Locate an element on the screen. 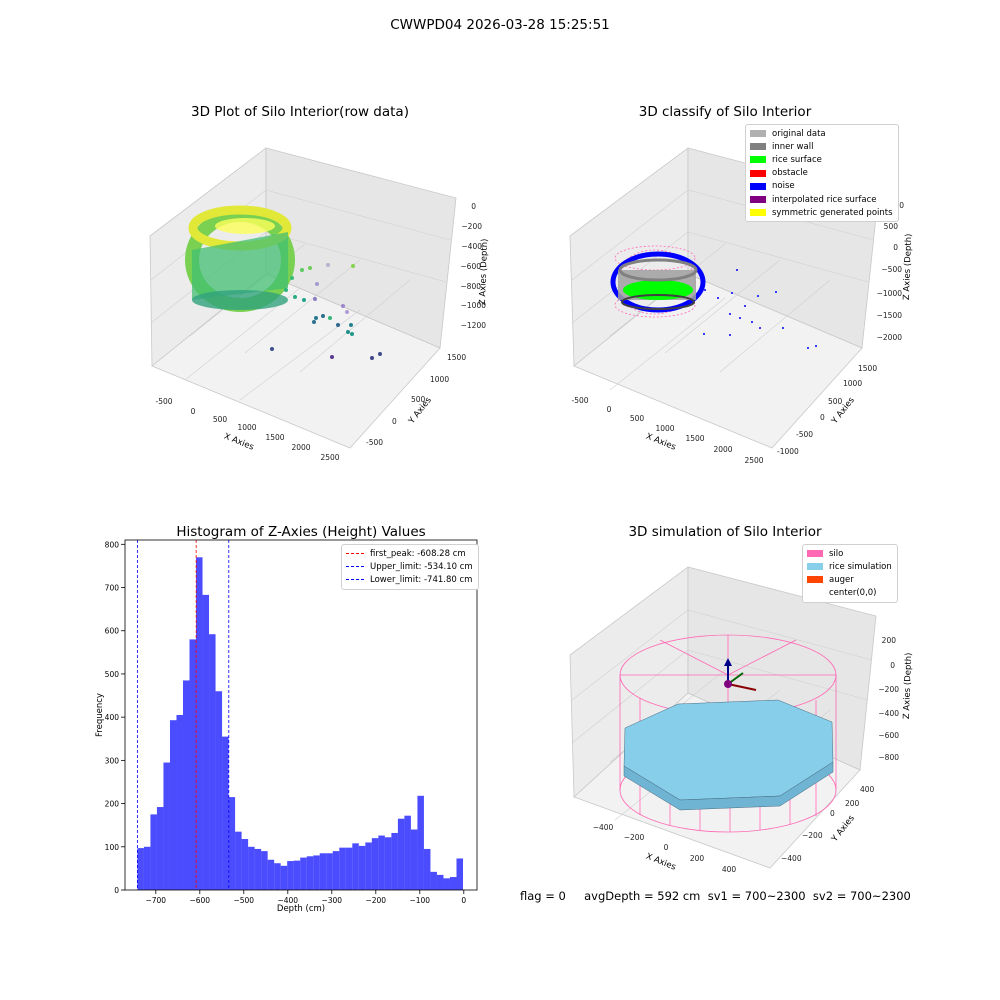 Image resolution: width=1000 pixels, height=1000 pixels. raw-xtick: 500 is located at coordinates (220, 419).